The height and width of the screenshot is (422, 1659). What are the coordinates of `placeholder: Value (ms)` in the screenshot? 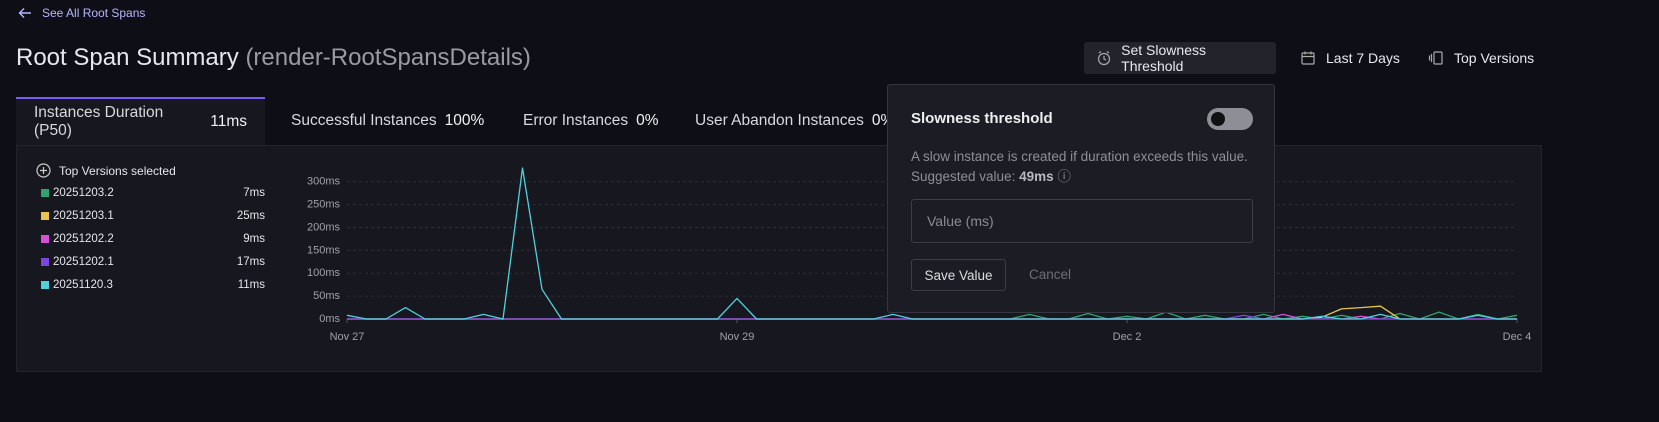 It's located at (960, 221).